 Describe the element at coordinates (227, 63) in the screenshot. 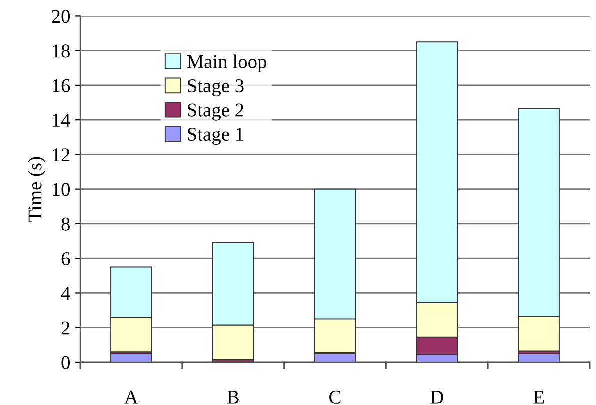

I see `legend-label: Main loop` at that location.